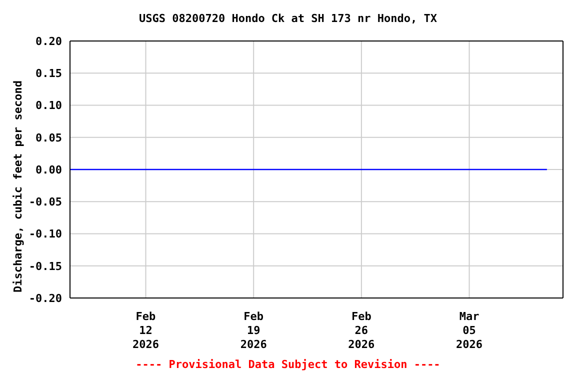  What do you see at coordinates (49, 73) in the screenshot?
I see `y-tick-label: 0.15` at bounding box center [49, 73].